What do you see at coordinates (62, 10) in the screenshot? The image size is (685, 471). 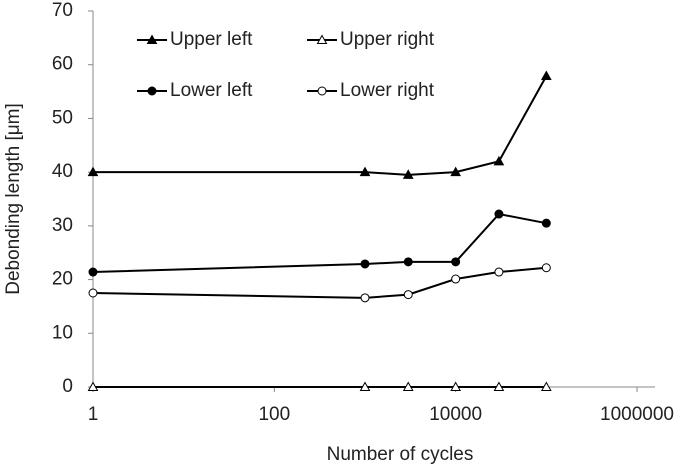 I see `y-tick-label: 70` at bounding box center [62, 10].